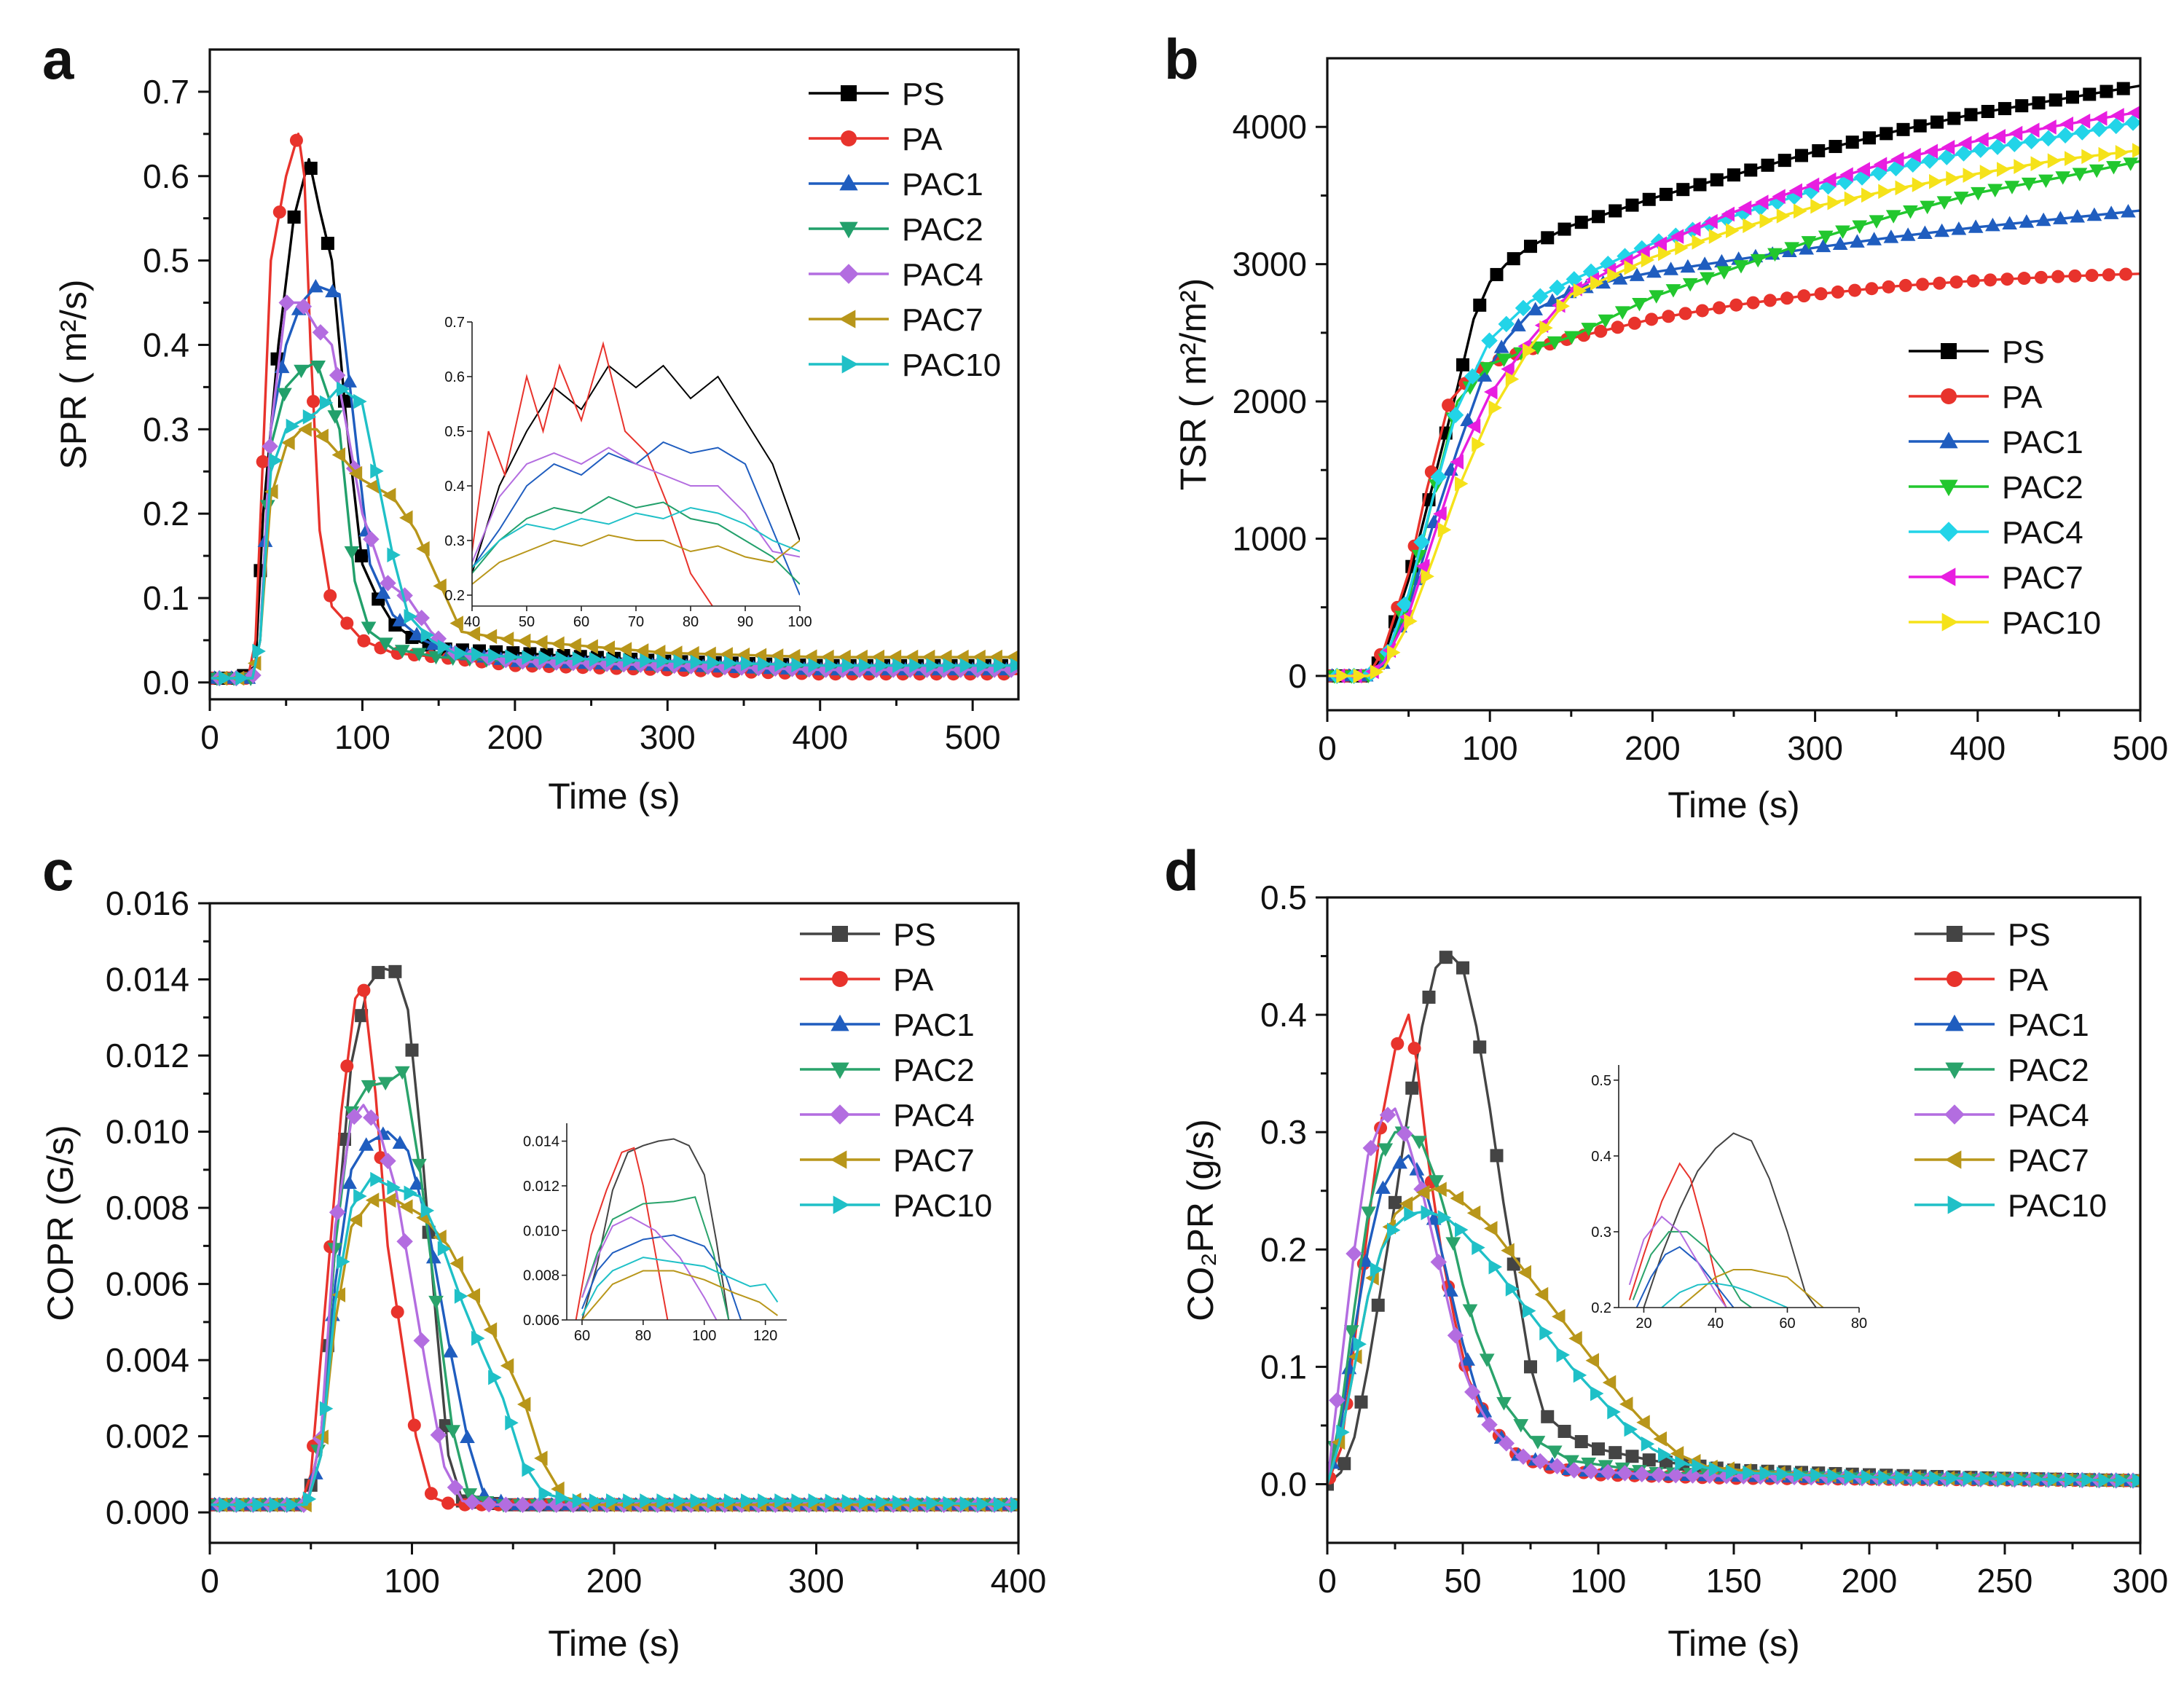 Image resolution: width=2184 pixels, height=1698 pixels. What do you see at coordinates (2057, 1206) in the screenshot?
I see `legend-label-PAC10: PAC10` at bounding box center [2057, 1206].